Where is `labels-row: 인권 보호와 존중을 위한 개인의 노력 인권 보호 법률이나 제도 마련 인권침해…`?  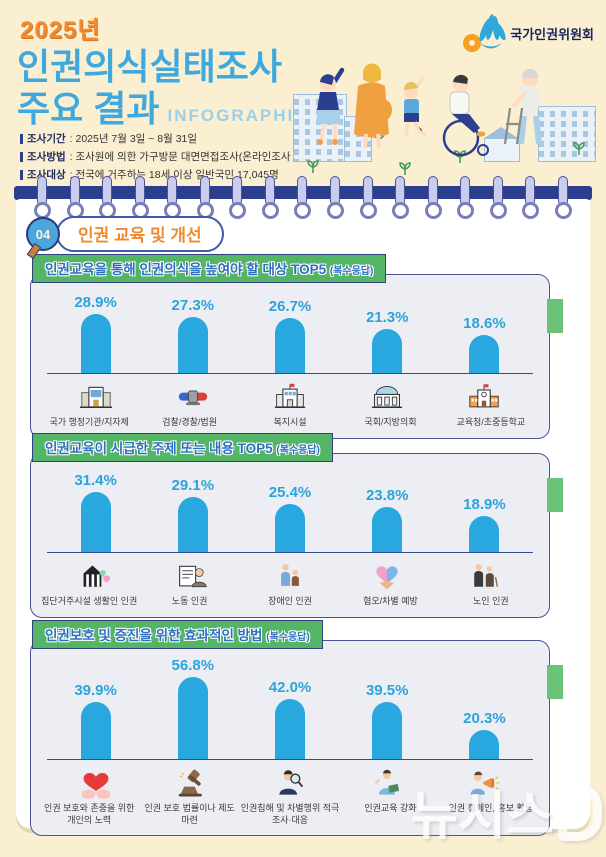
labels-row: 인권 보호와 존중을 위한 개인의 노력 인권 보호 법률이나 제도 마련 인권침해… is located at coordinates (290, 817).